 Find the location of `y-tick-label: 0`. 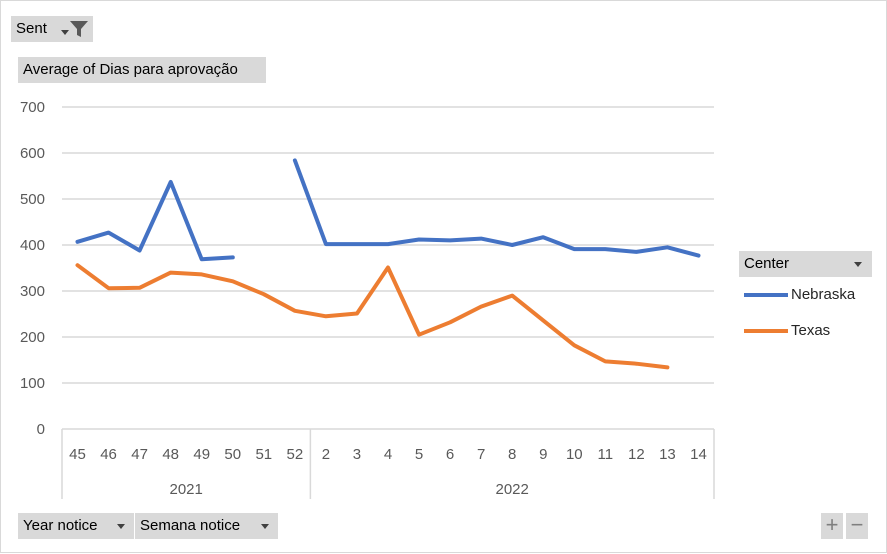

y-tick-label: 0 is located at coordinates (41, 429).